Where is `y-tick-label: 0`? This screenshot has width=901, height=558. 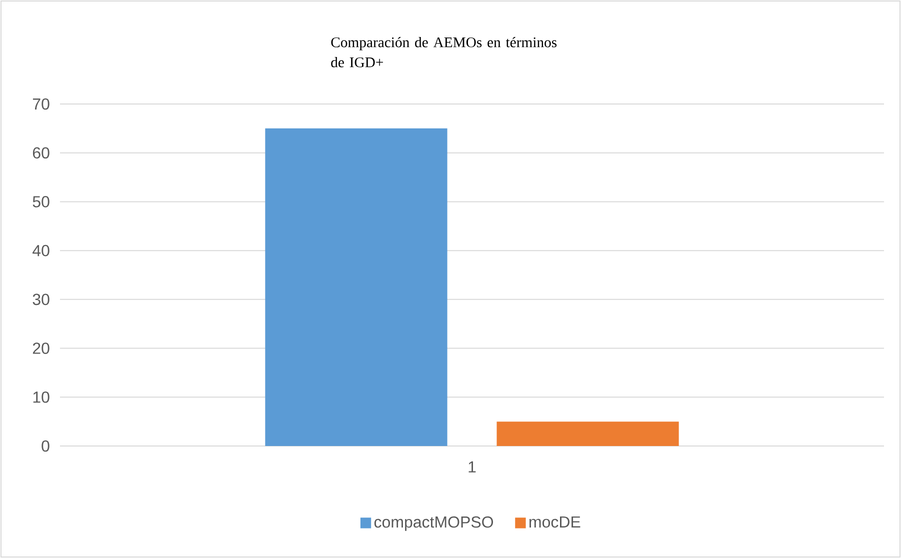 y-tick-label: 0 is located at coordinates (46, 446).